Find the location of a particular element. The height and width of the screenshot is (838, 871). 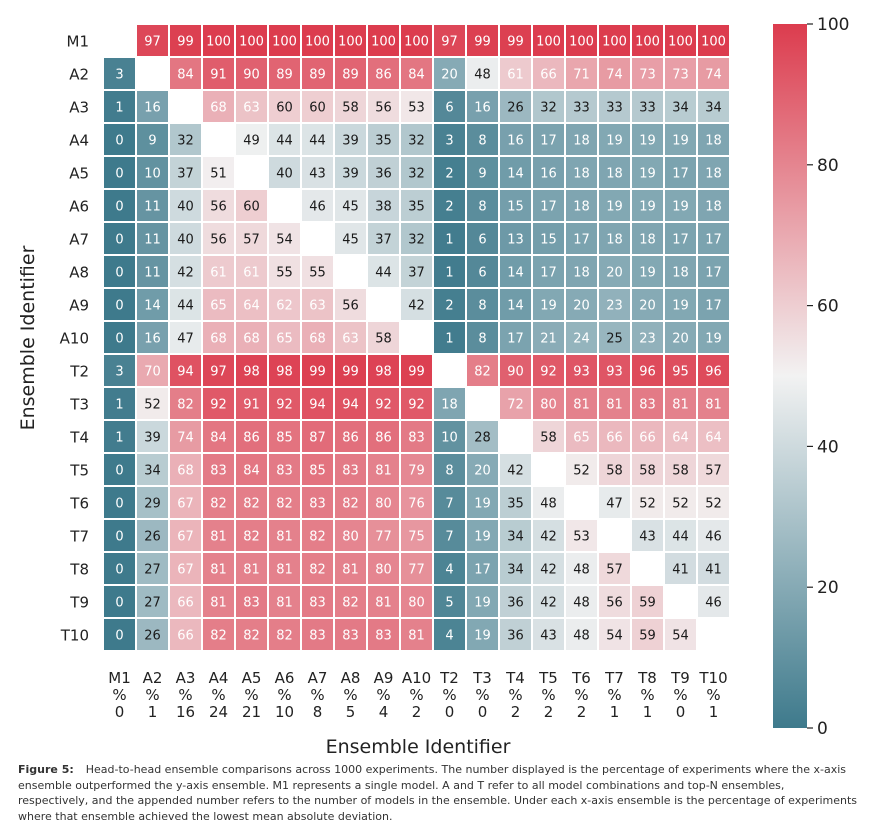

cell-value-label: 97 is located at coordinates (218, 372).